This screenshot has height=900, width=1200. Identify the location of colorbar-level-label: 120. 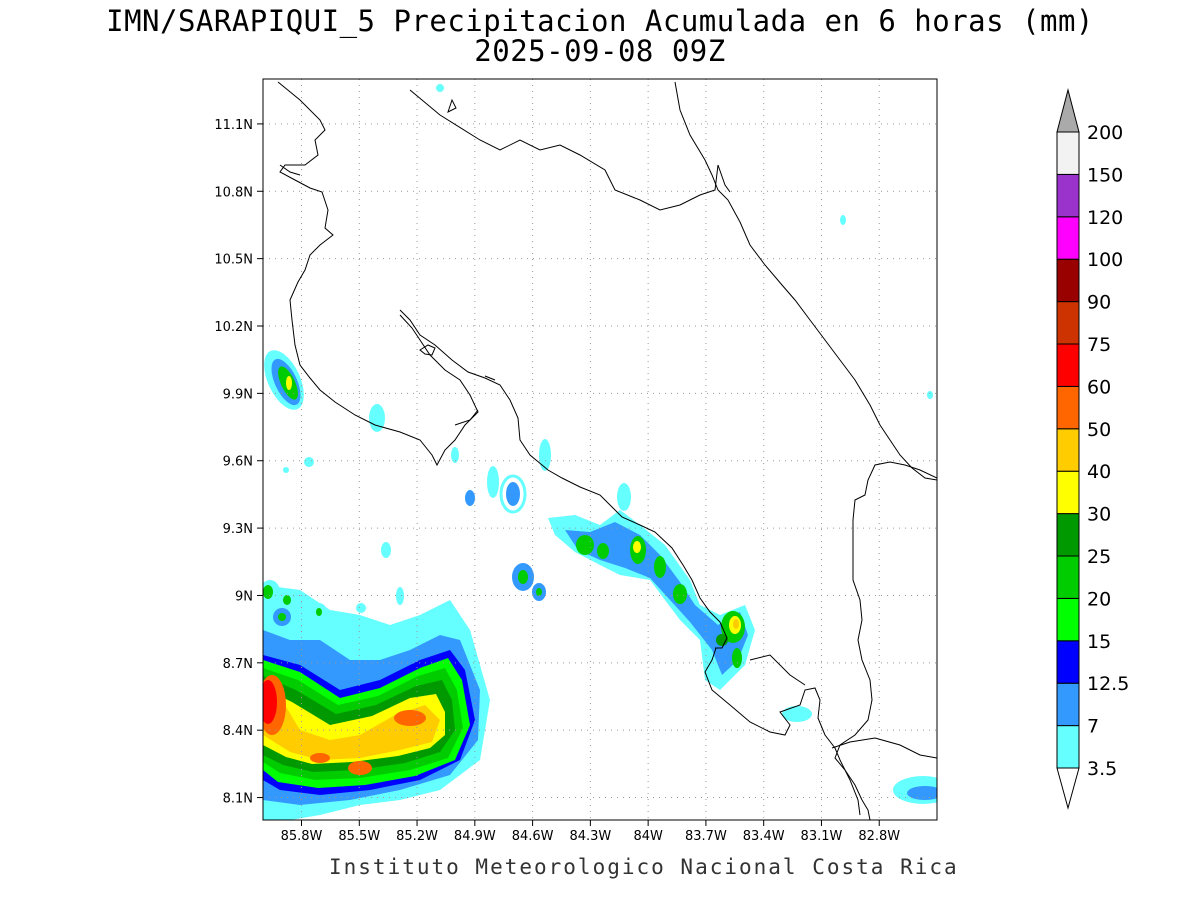
(1105, 218).